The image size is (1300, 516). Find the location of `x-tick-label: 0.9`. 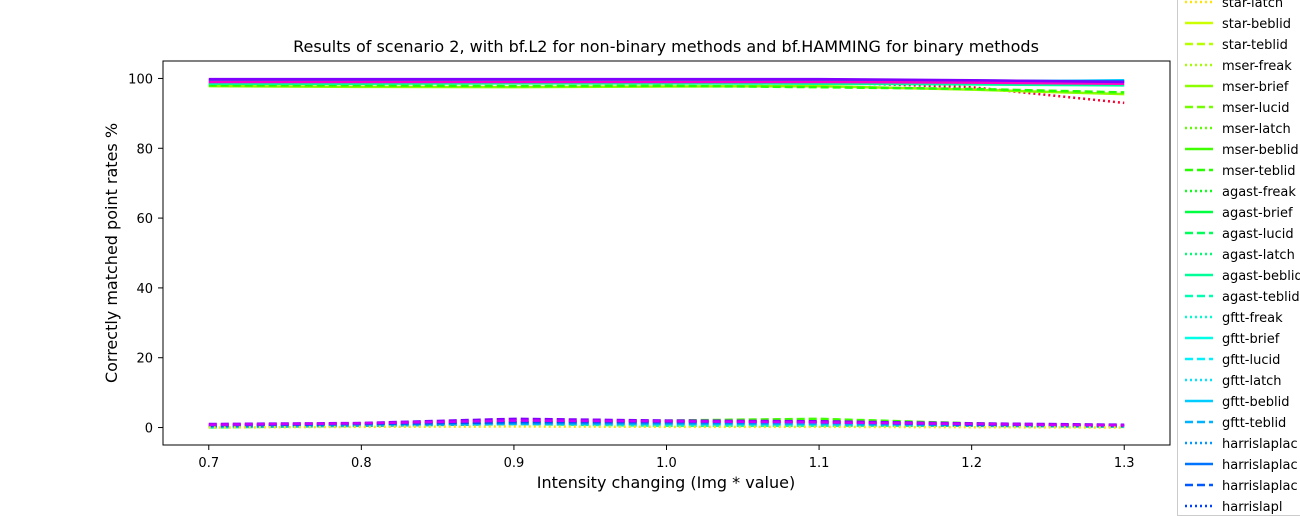

x-tick-label: 0.9 is located at coordinates (514, 463).